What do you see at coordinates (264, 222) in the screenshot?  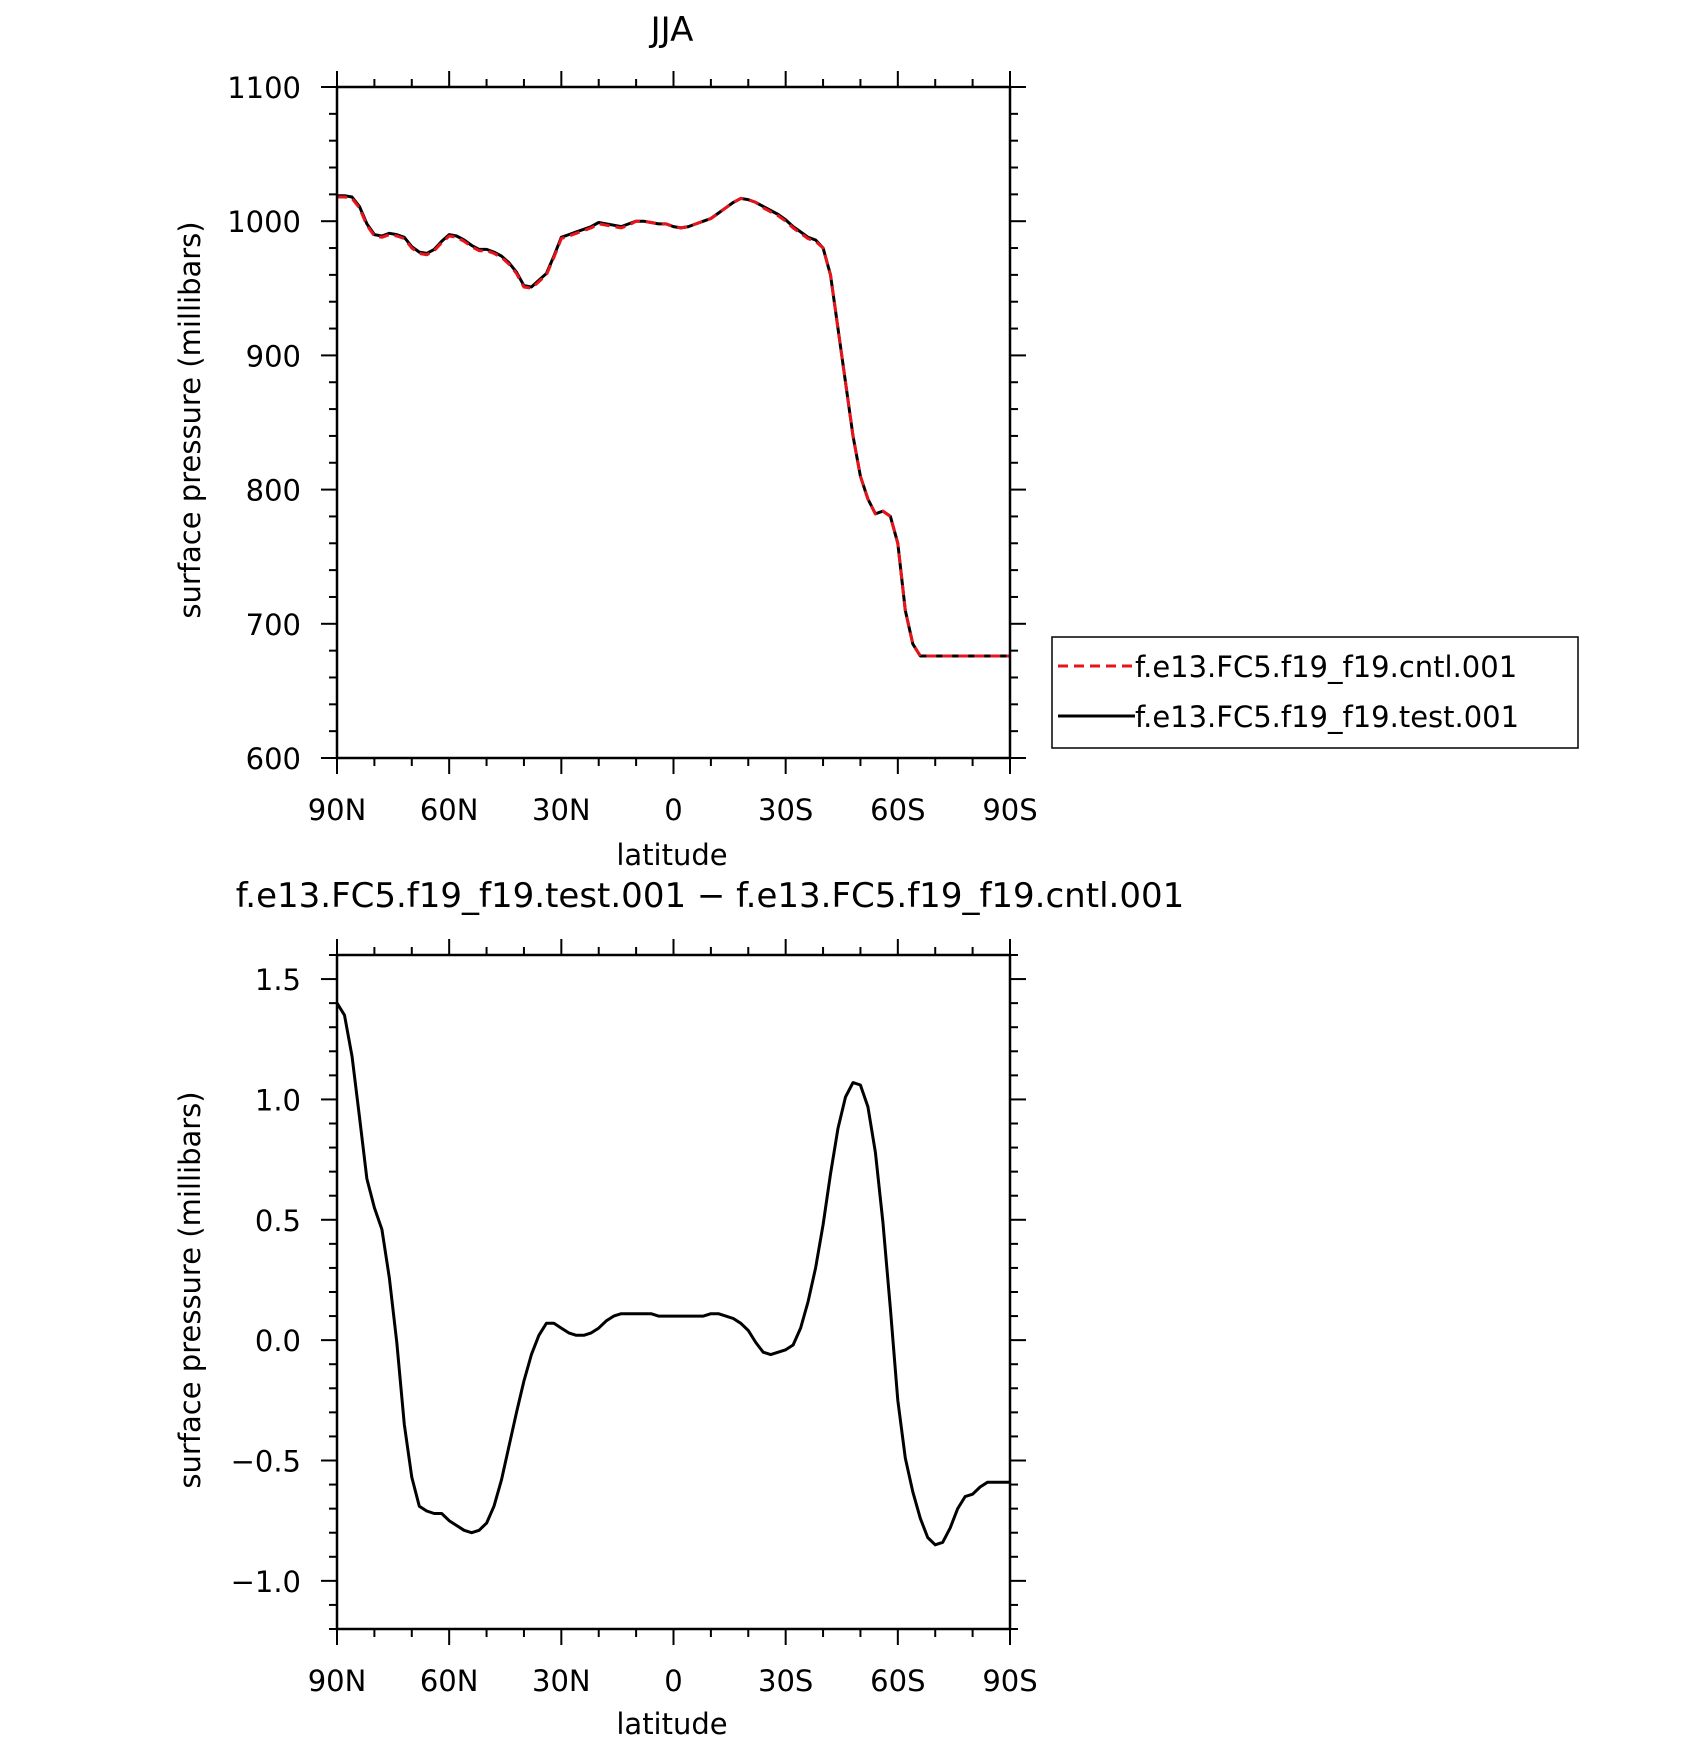 I see `y-tick-label: 1000` at bounding box center [264, 222].